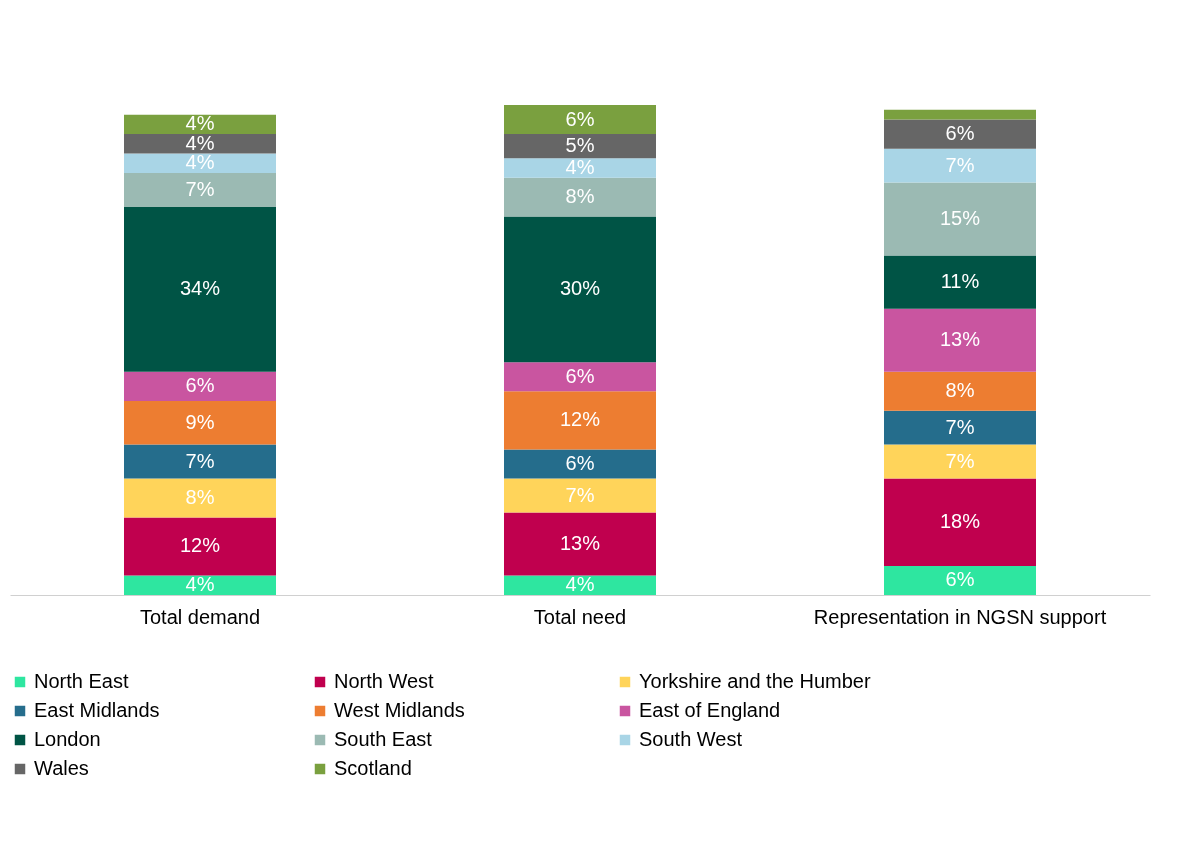 The image size is (1193, 846). Describe the element at coordinates (580, 616) in the screenshot. I see `x-tick-label: Total need` at that location.